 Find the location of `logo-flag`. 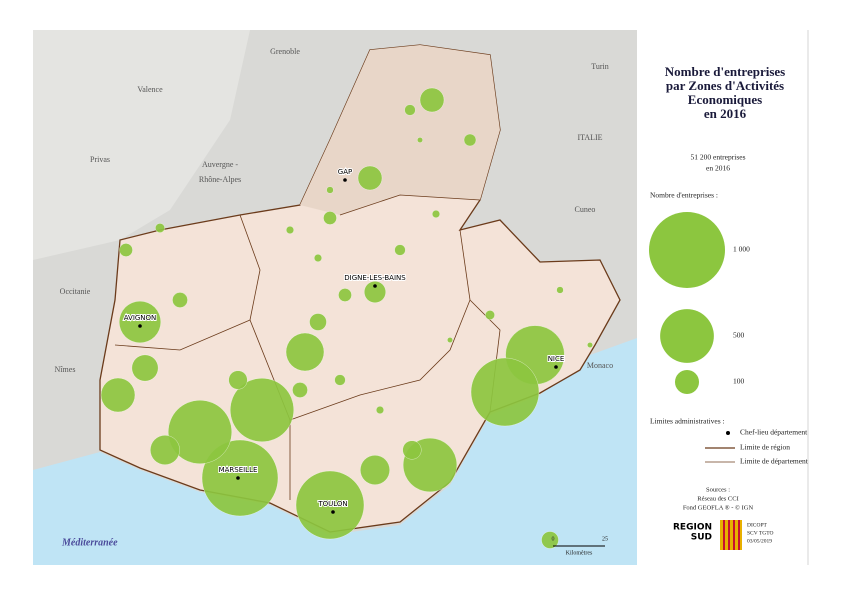

logo-flag is located at coordinates (731, 535).